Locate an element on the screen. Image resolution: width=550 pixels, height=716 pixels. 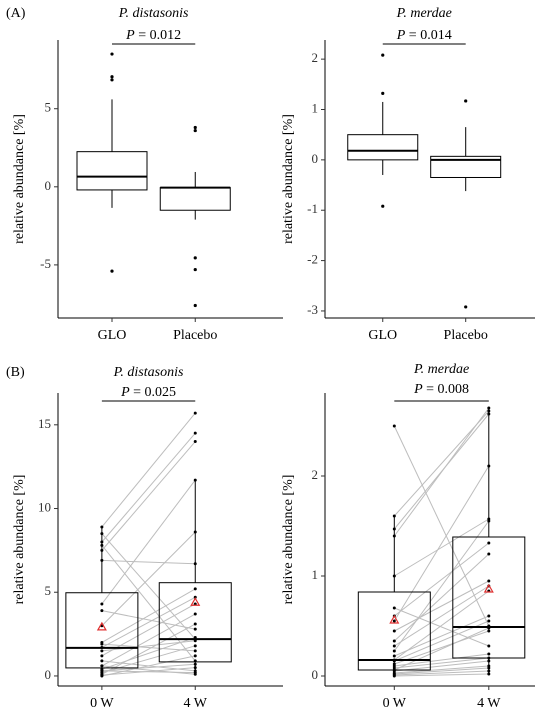
y-tick-label: 15 is located at coordinates (44, 423).